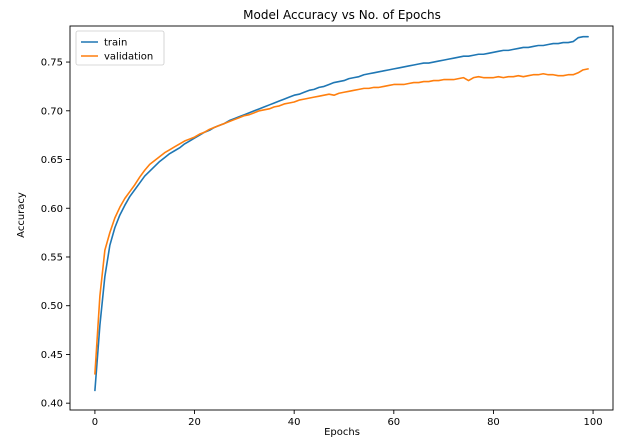 The width and height of the screenshot is (630, 440). What do you see at coordinates (52, 63) in the screenshot?
I see `y-tick-label: 0.75` at bounding box center [52, 63].